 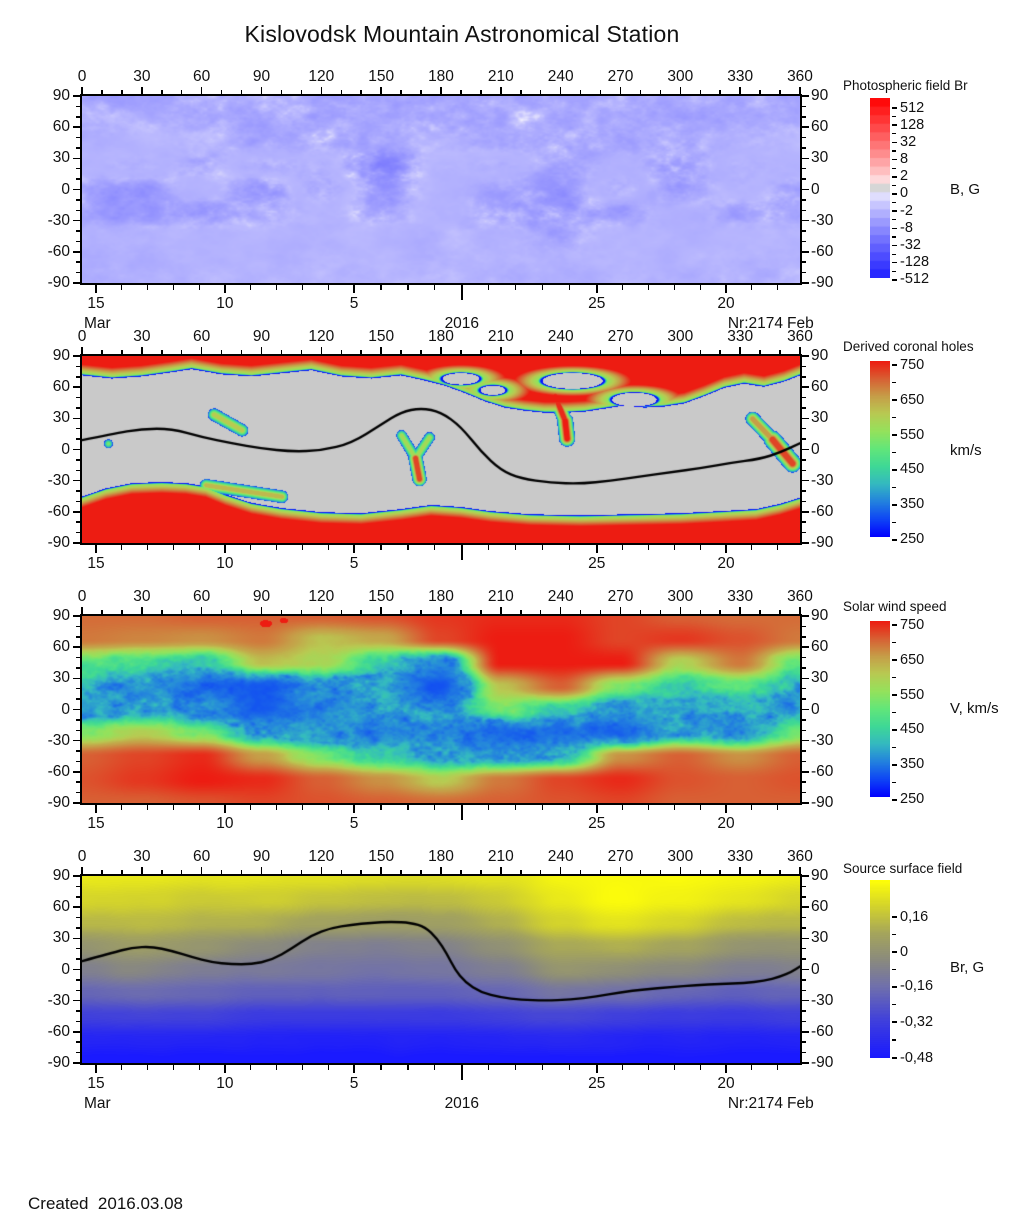 I want to click on day-label: 15, so click(x=96, y=563).